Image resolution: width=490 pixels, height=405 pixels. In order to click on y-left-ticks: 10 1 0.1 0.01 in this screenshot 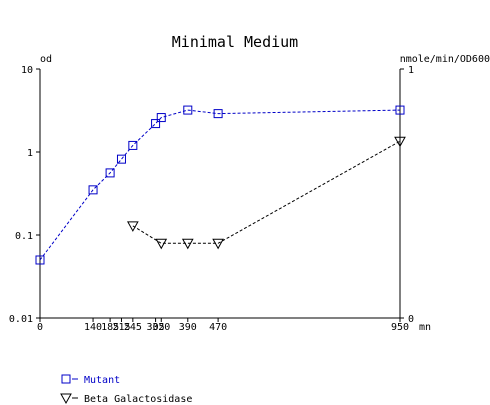, I will do `click(24, 195)`.